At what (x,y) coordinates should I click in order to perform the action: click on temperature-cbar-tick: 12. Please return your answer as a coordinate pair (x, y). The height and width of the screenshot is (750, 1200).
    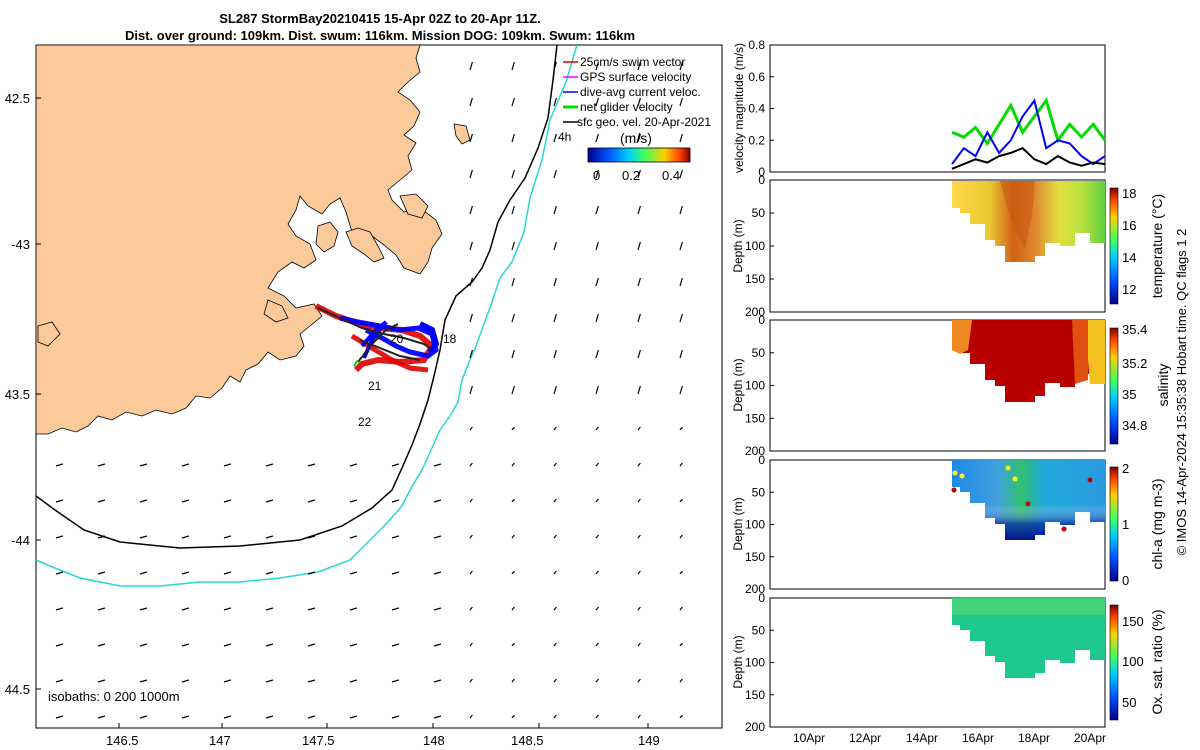
    Looking at the image, I should click on (1129, 289).